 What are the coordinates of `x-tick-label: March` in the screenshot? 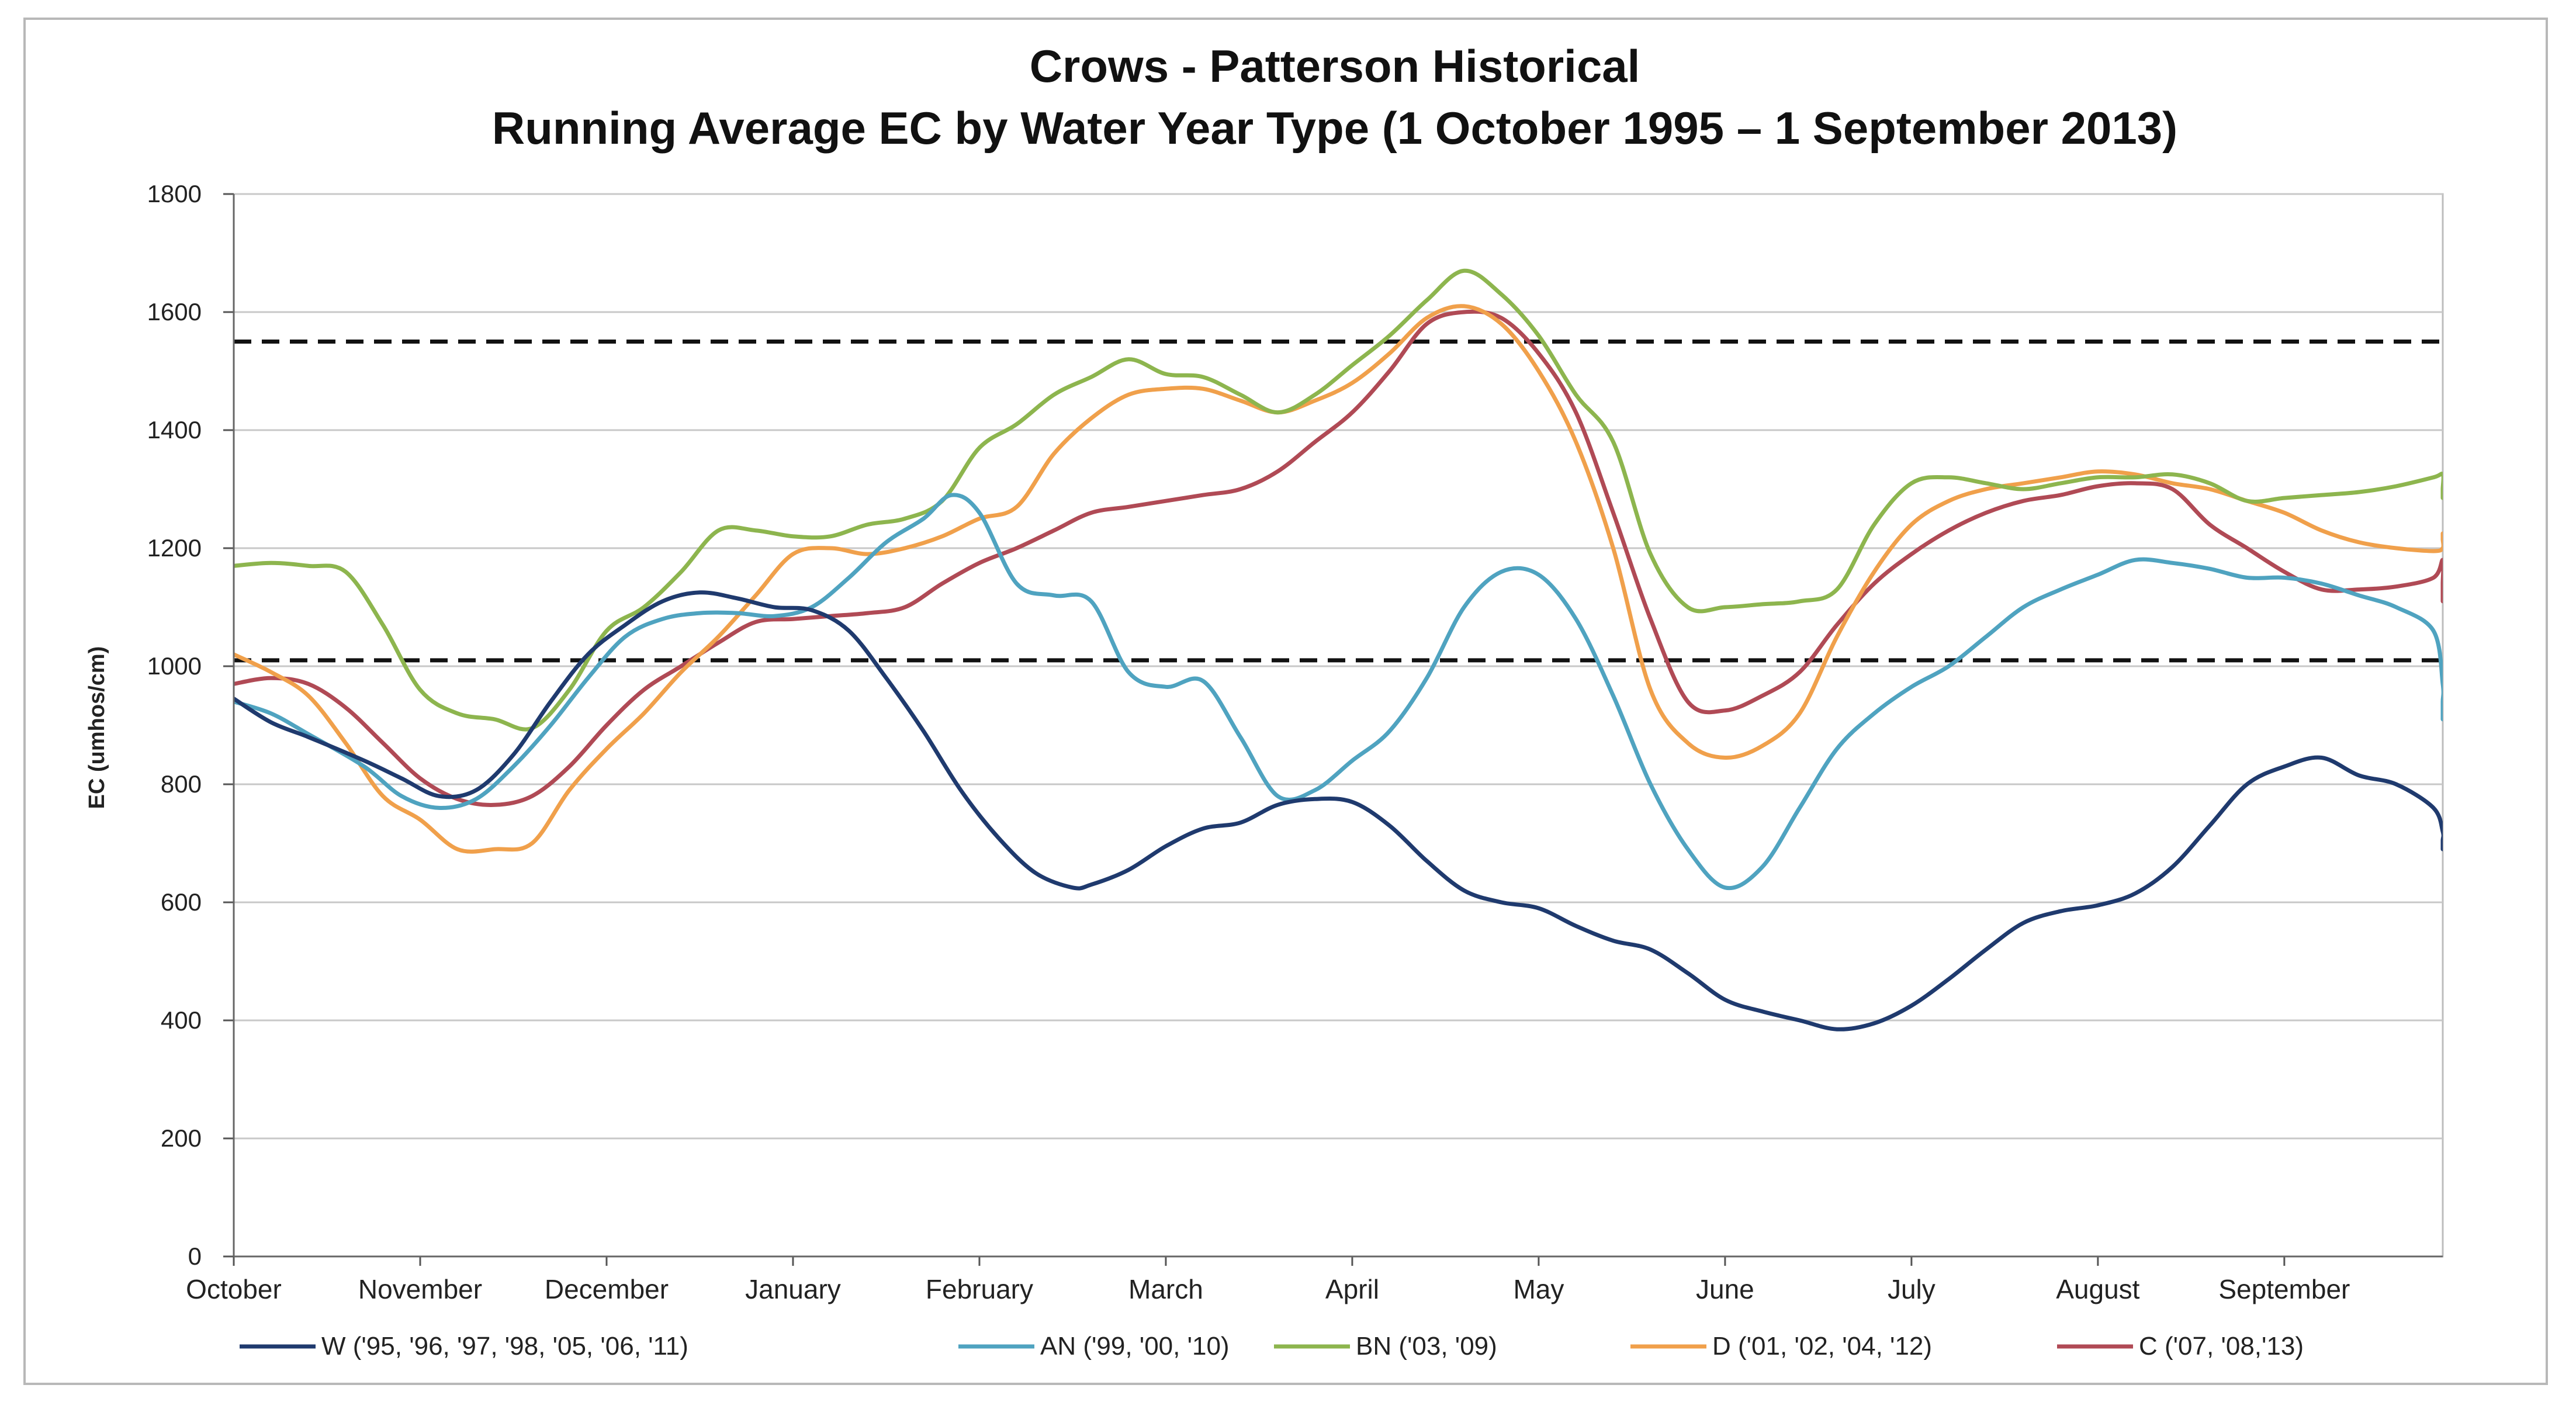 It's located at (1166, 1289).